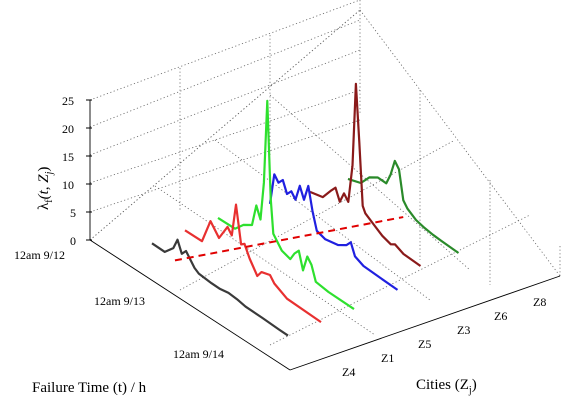 Image resolution: width=570 pixels, height=409 pixels. I want to click on y-label-sub: j, so click(470, 390).